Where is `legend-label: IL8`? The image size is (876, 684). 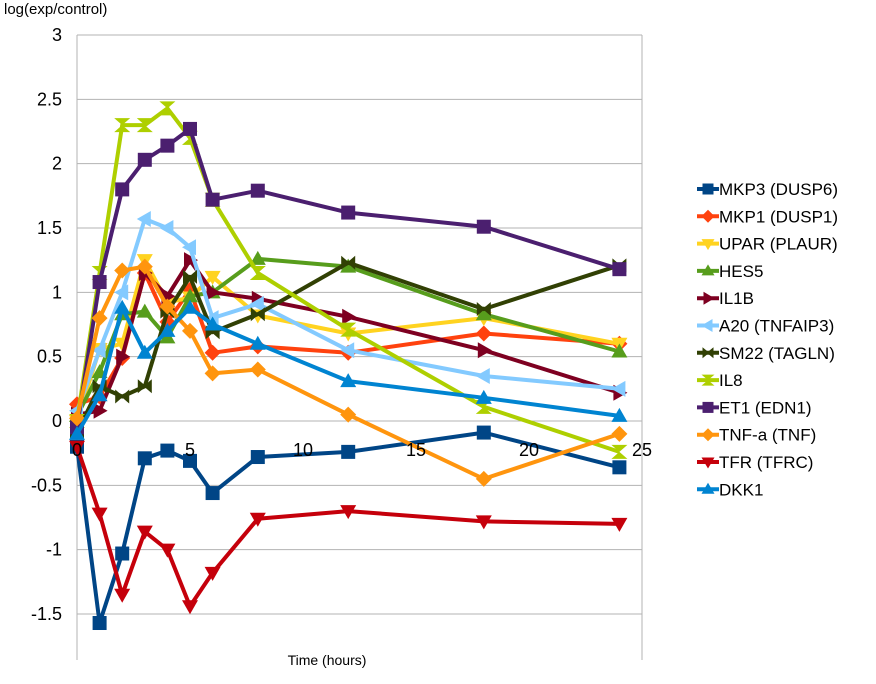 legend-label: IL8 is located at coordinates (731, 380).